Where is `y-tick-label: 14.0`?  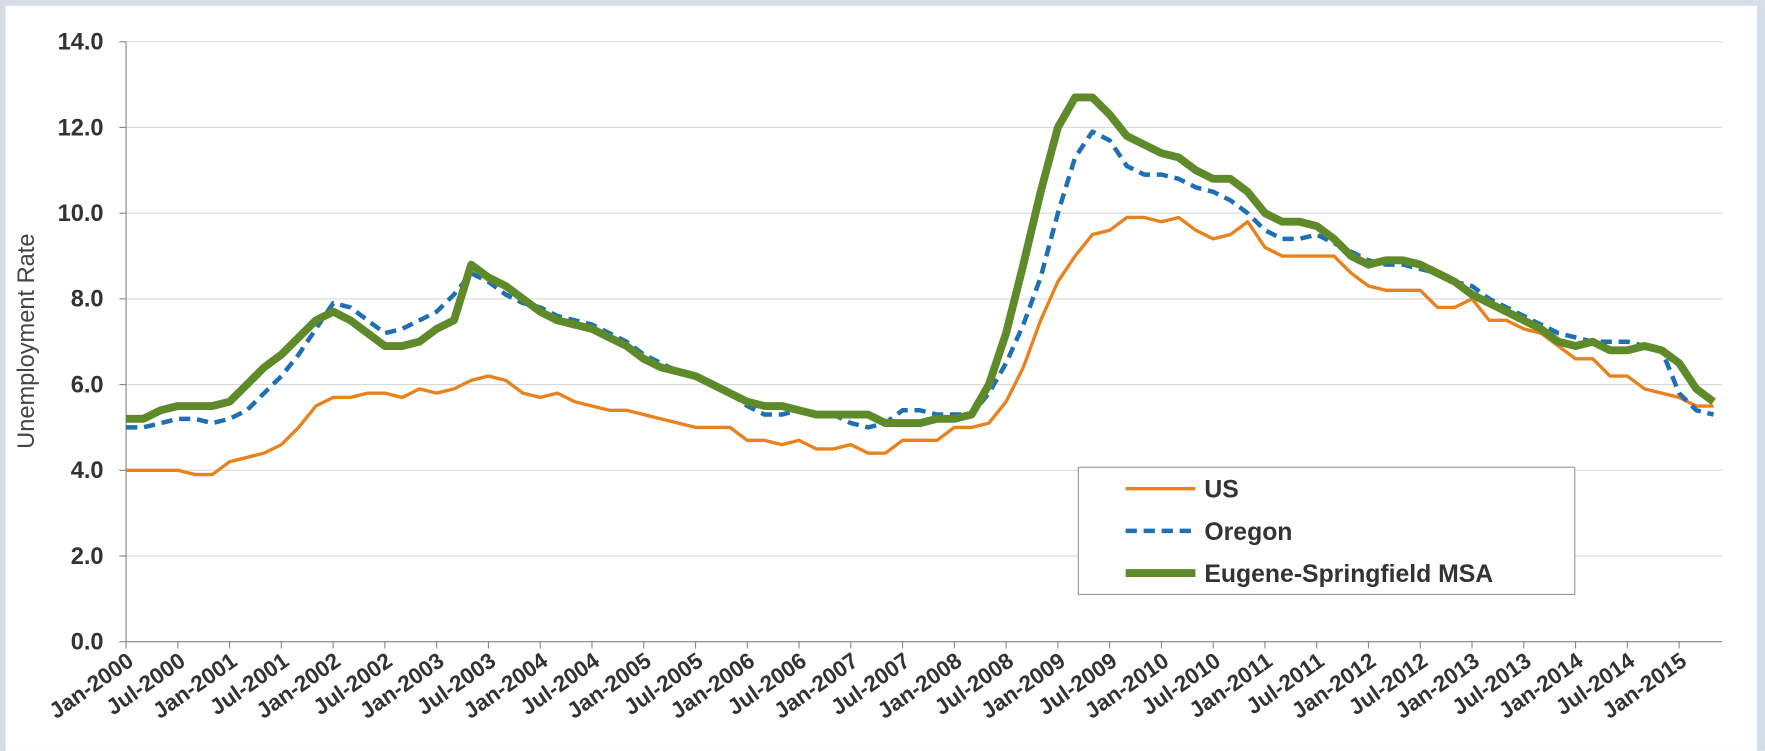
y-tick-label: 14.0 is located at coordinates (81, 43).